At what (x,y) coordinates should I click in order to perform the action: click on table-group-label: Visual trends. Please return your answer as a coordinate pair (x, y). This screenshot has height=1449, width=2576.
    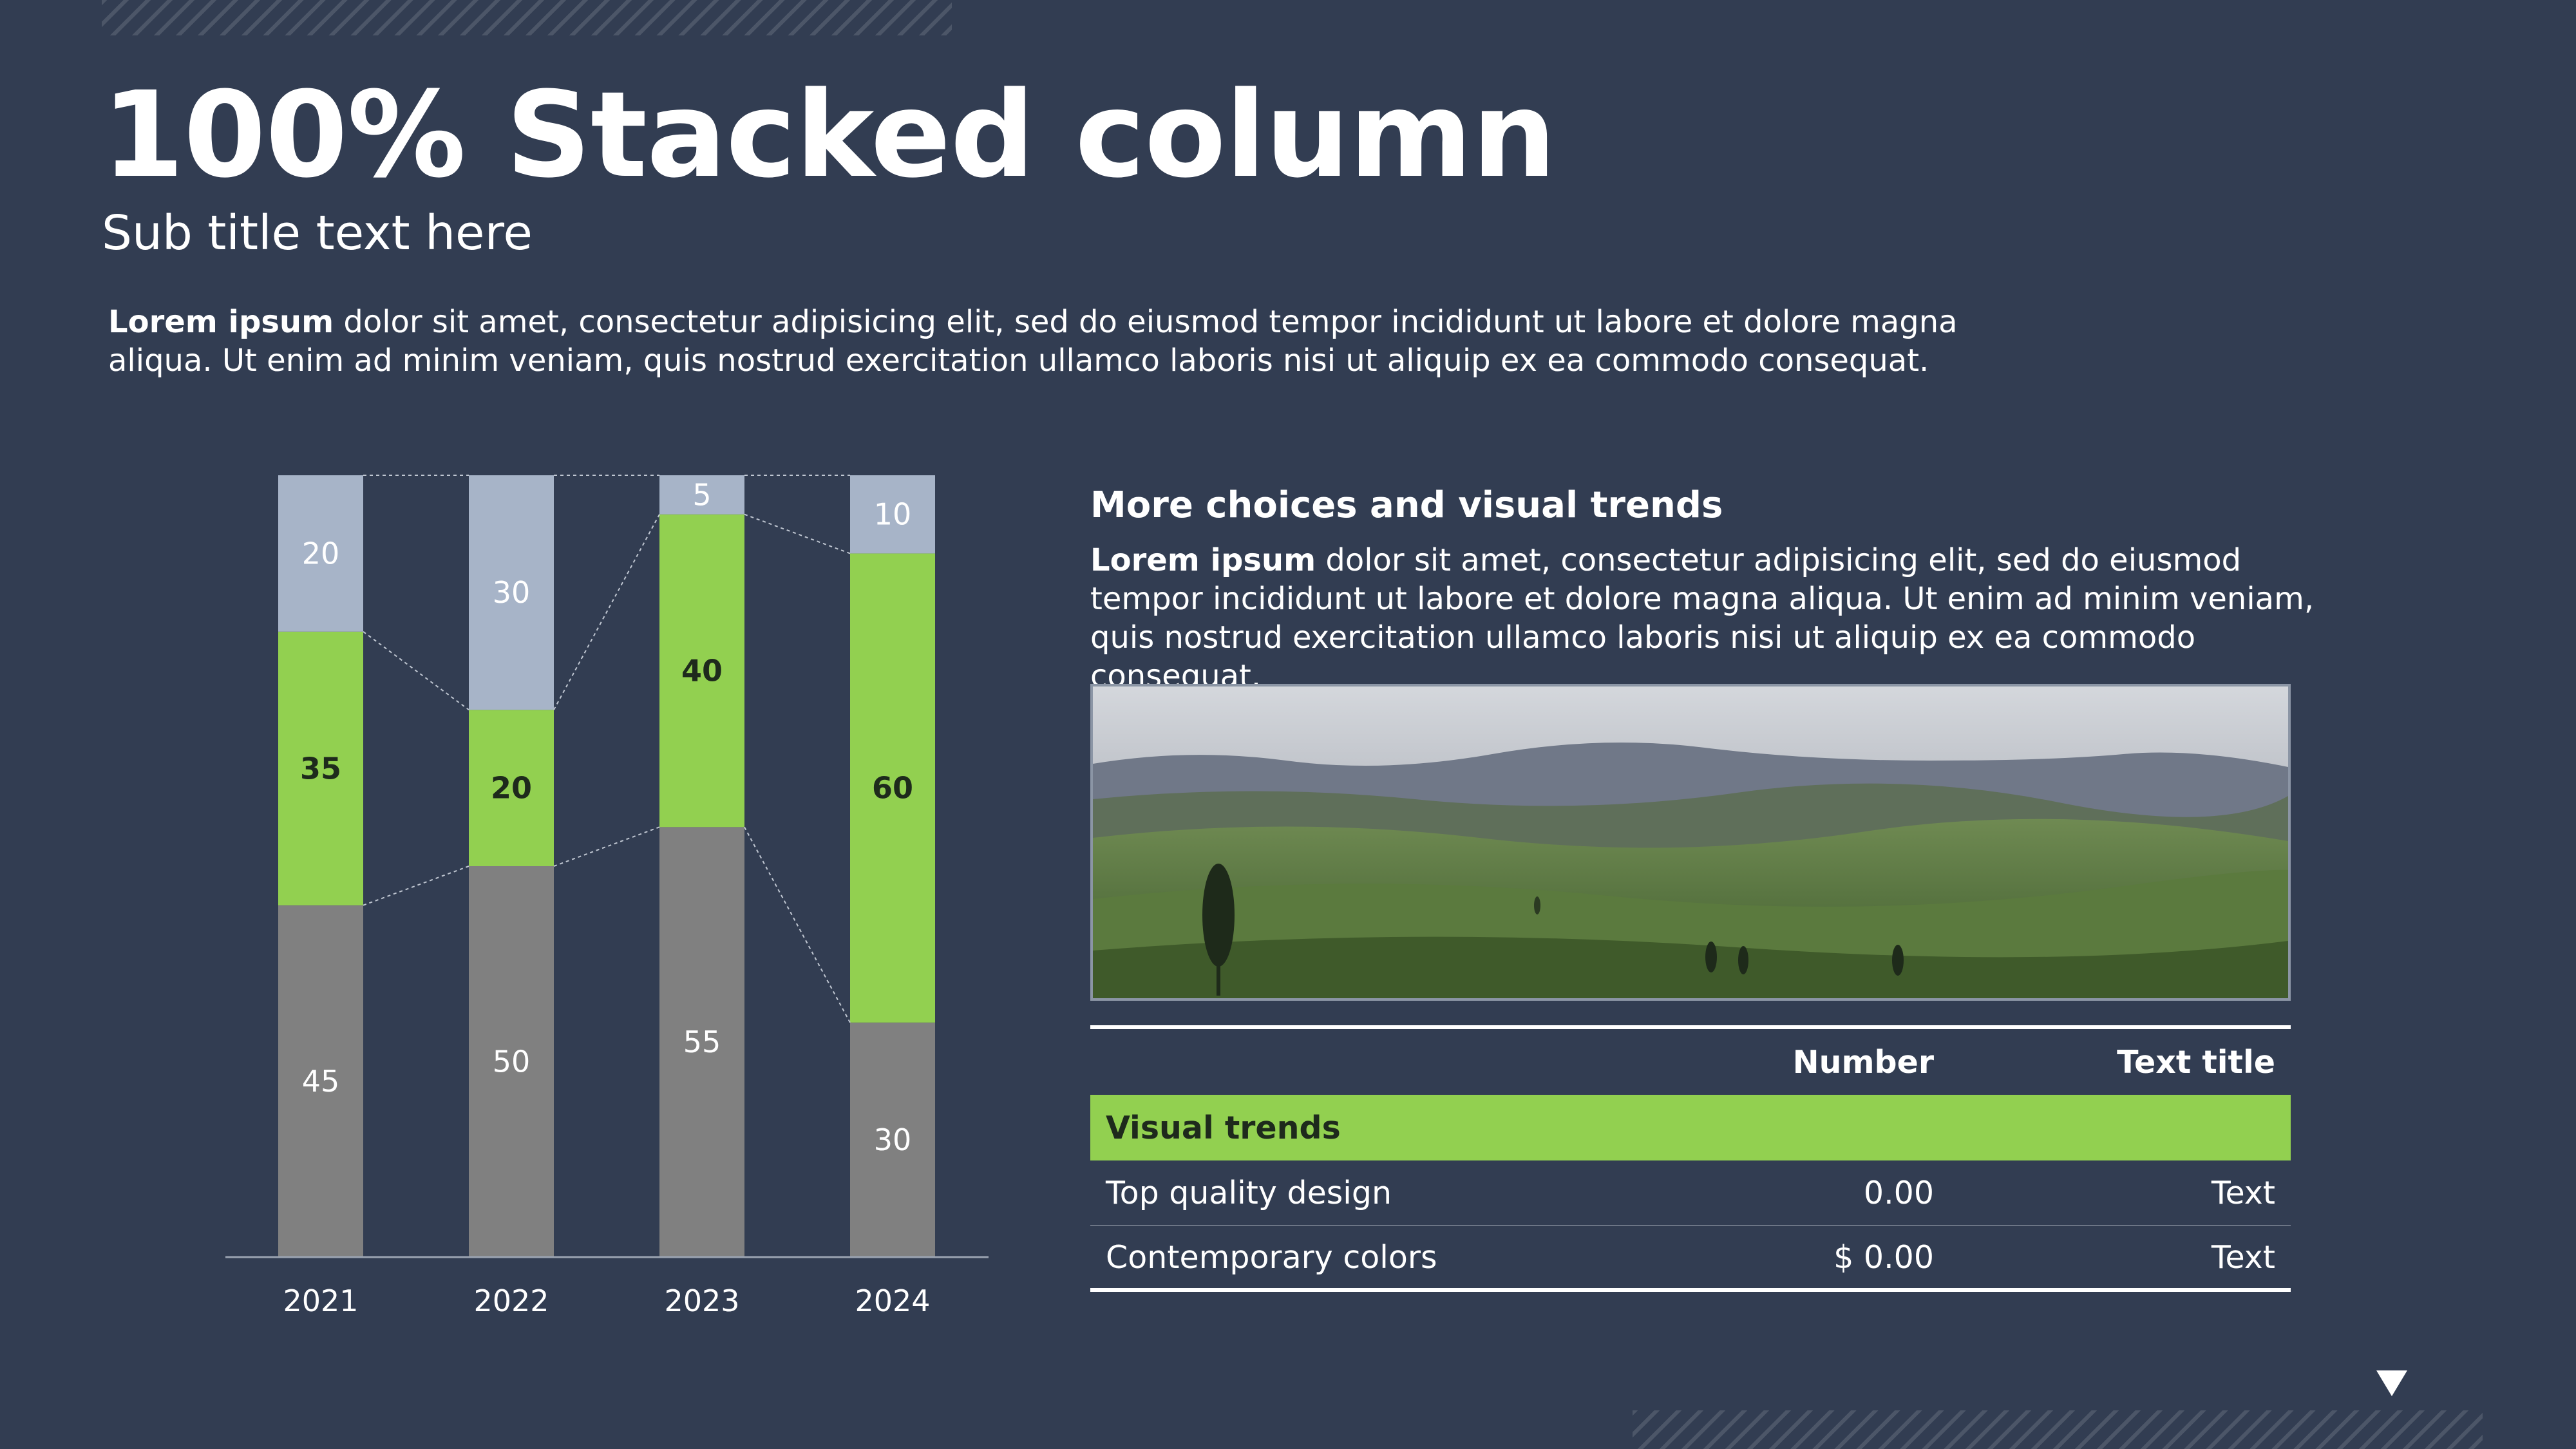
    Looking at the image, I should click on (1223, 1127).